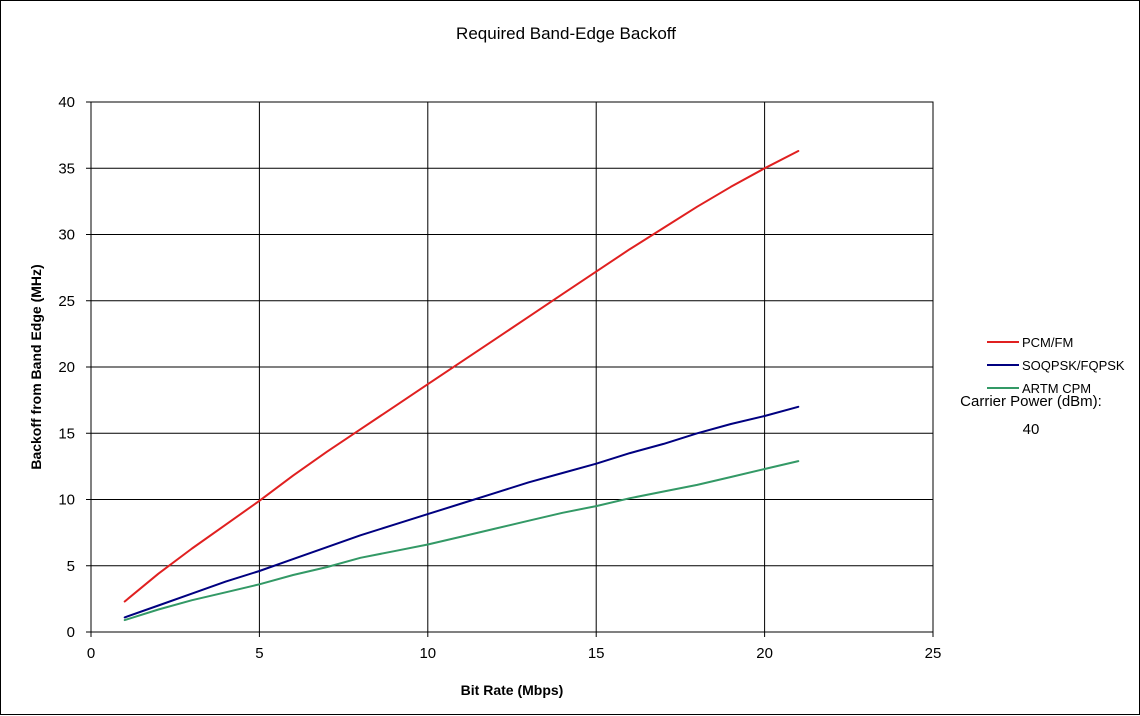 The height and width of the screenshot is (716, 1140). Describe the element at coordinates (1073, 365) in the screenshot. I see `legend-label-1: SOQPSK/FQPSK` at that location.